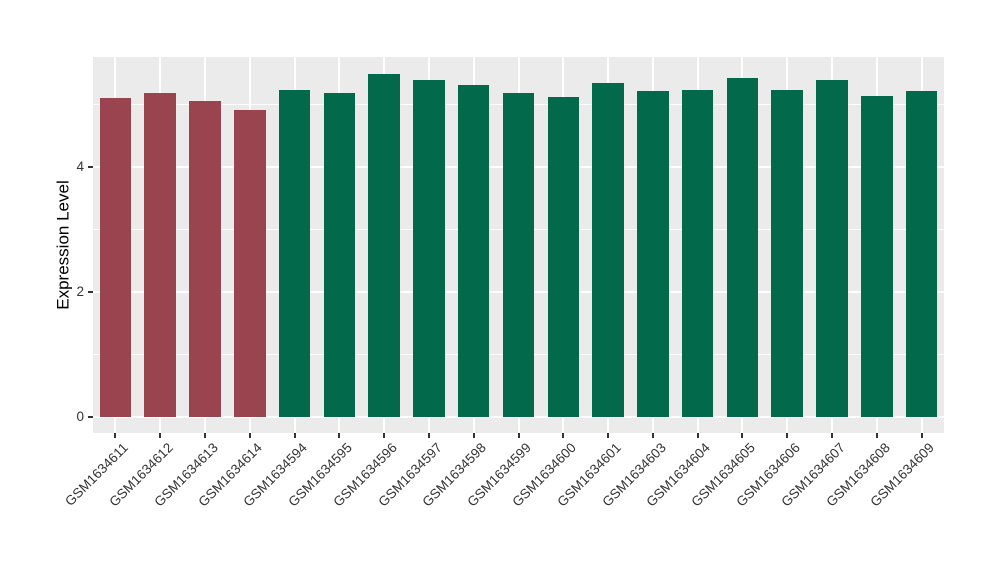 This screenshot has width=1000, height=580. Describe the element at coordinates (160, 254) in the screenshot. I see `bar-GSM1634612` at that location.